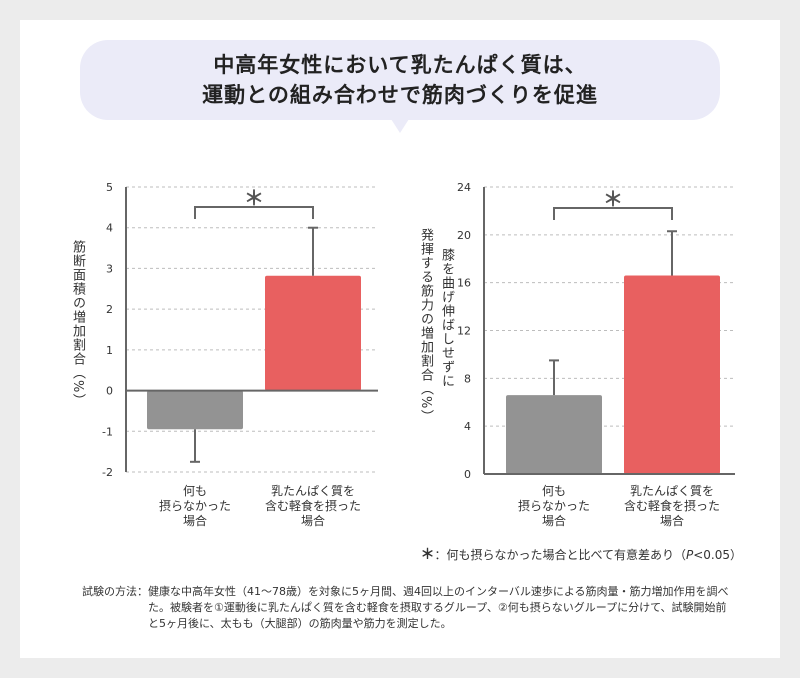  What do you see at coordinates (107, 431) in the screenshot?
I see `chart1-ytick-label: -1` at bounding box center [107, 431].